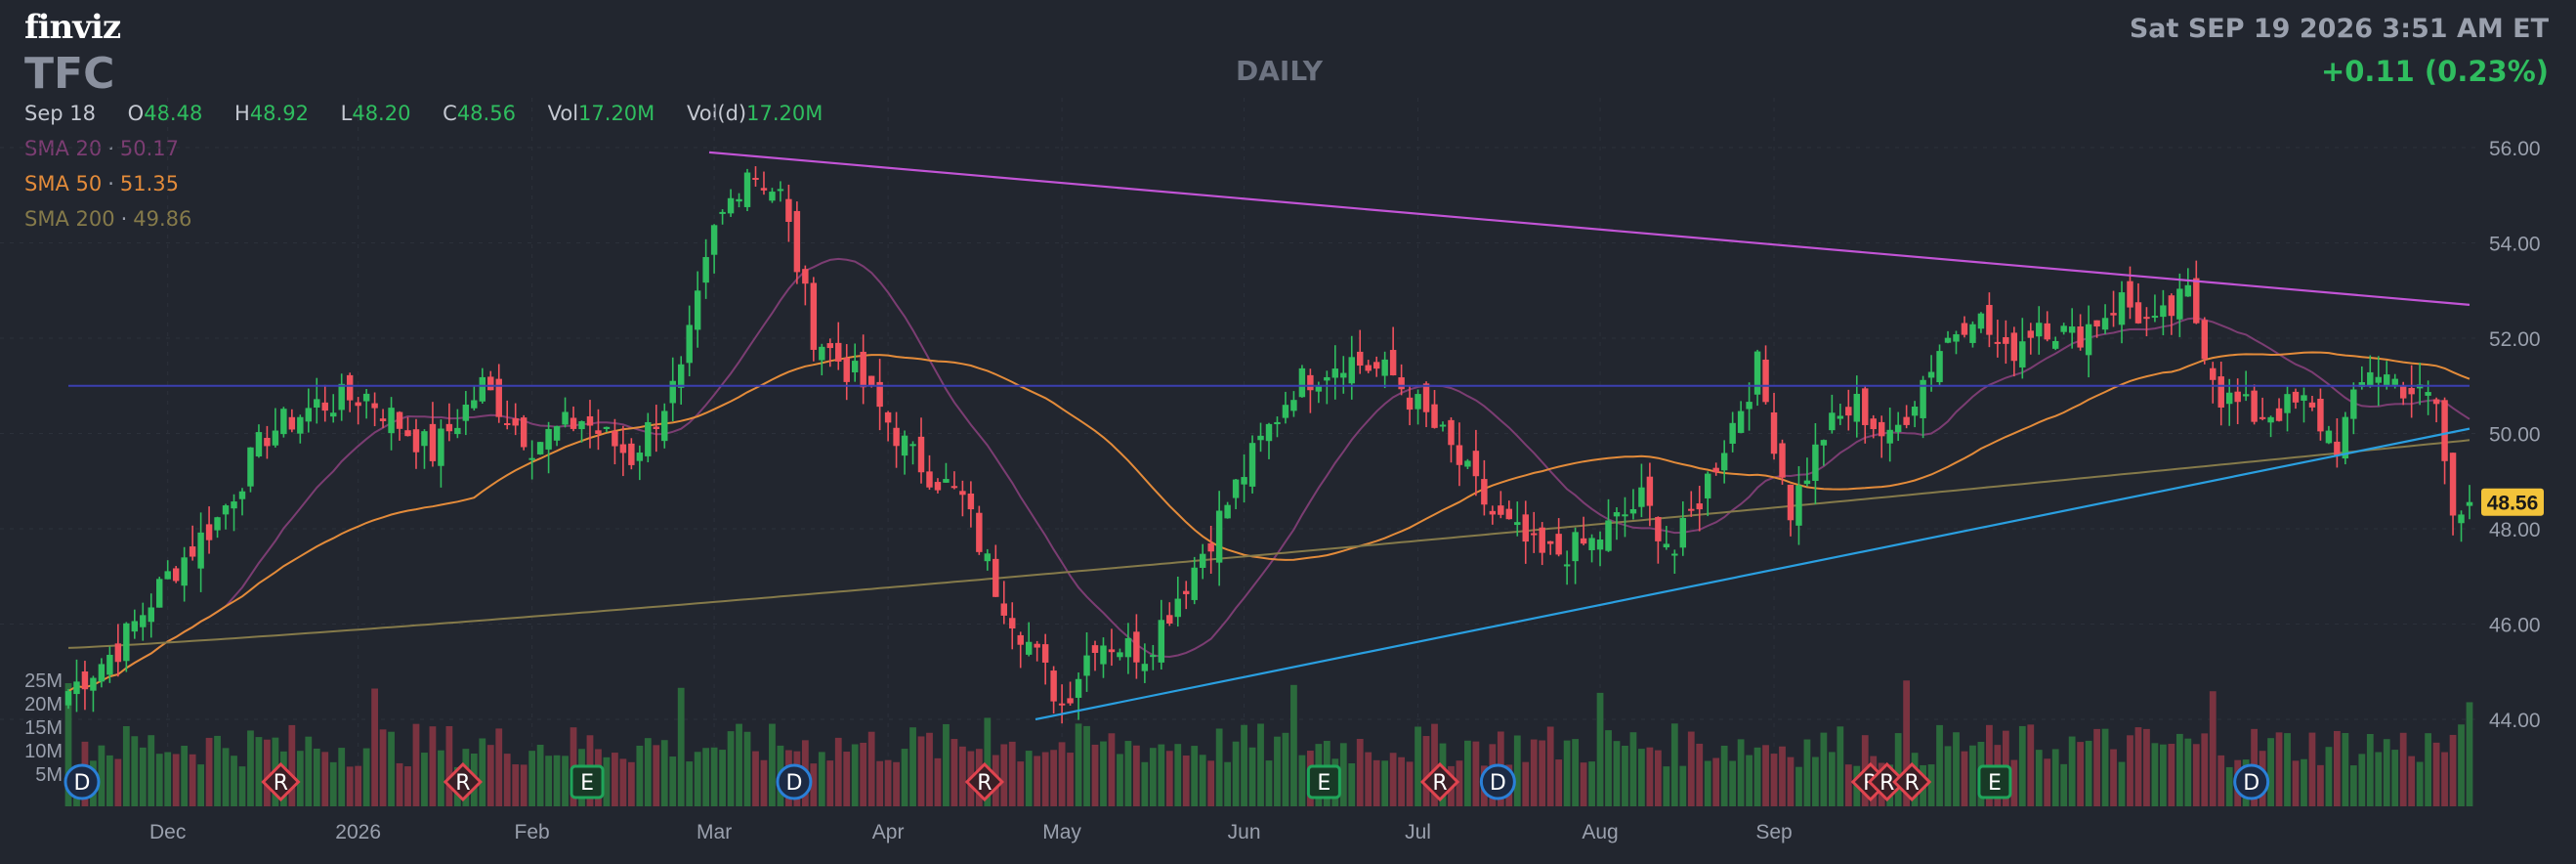 Image resolution: width=2576 pixels, height=864 pixels. Describe the element at coordinates (162, 219) in the screenshot. I see `sma200-value: 49.86` at that location.